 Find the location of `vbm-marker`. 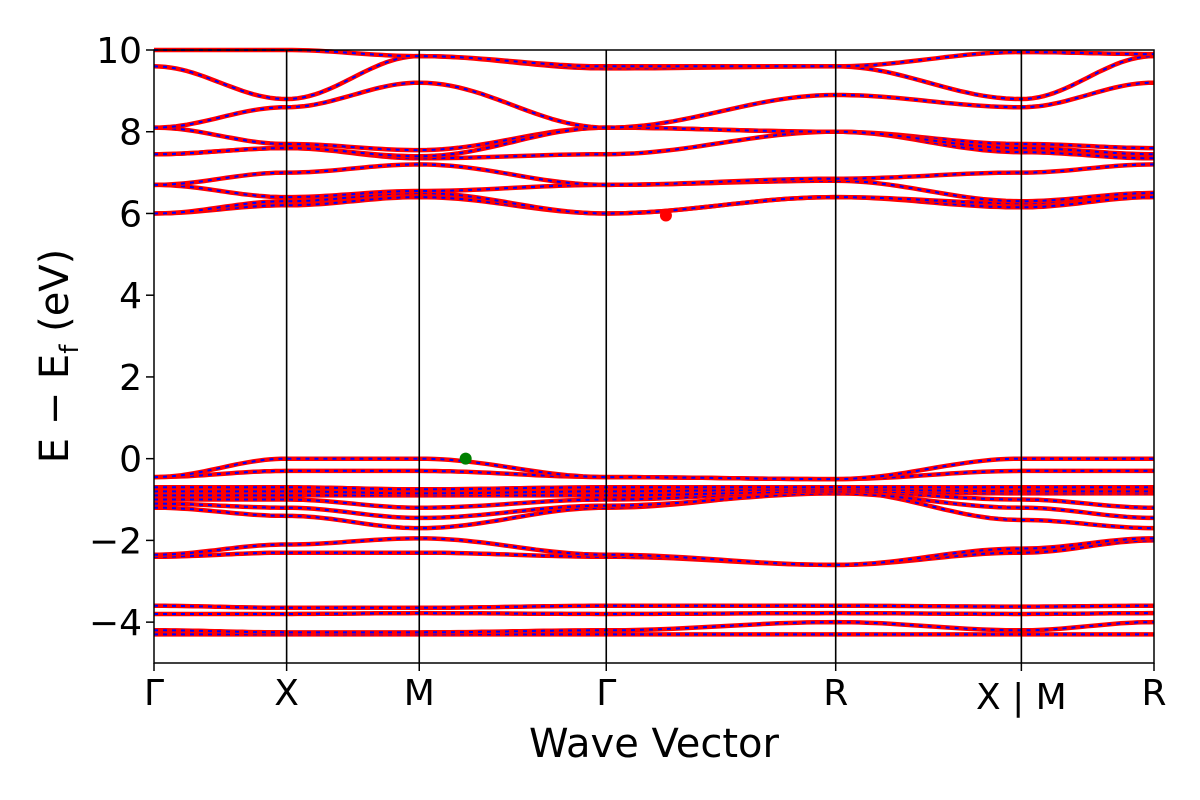

vbm-marker is located at coordinates (465, 458).